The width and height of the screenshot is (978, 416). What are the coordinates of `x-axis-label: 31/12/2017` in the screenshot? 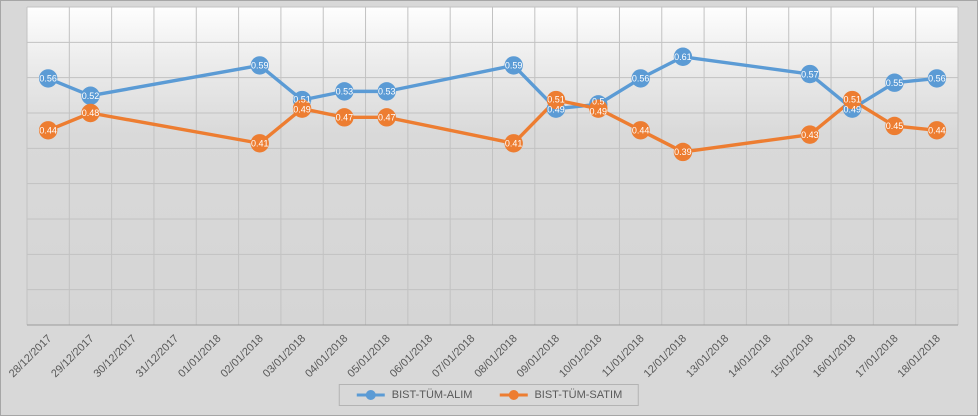 It's located at (157, 356).